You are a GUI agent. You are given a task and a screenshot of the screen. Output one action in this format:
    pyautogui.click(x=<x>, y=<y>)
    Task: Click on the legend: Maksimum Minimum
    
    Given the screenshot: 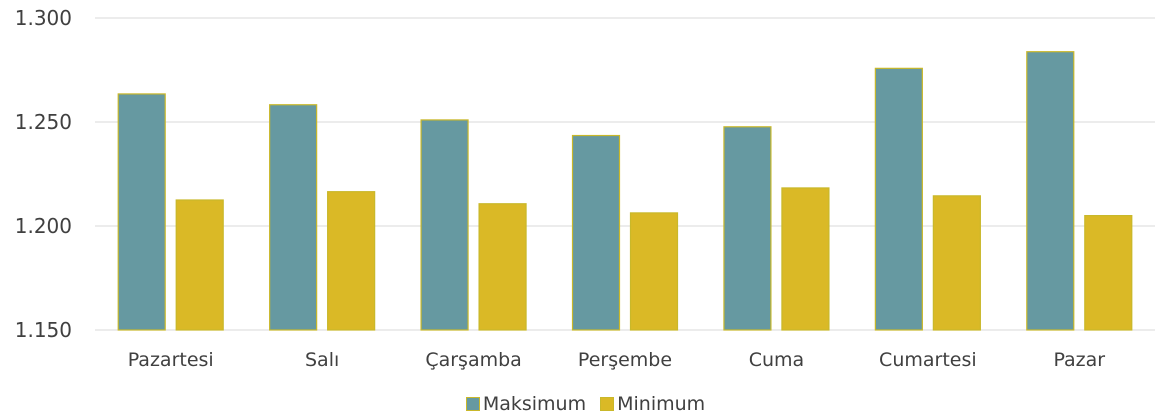 What is the action you would take?
    pyautogui.click(x=585, y=404)
    